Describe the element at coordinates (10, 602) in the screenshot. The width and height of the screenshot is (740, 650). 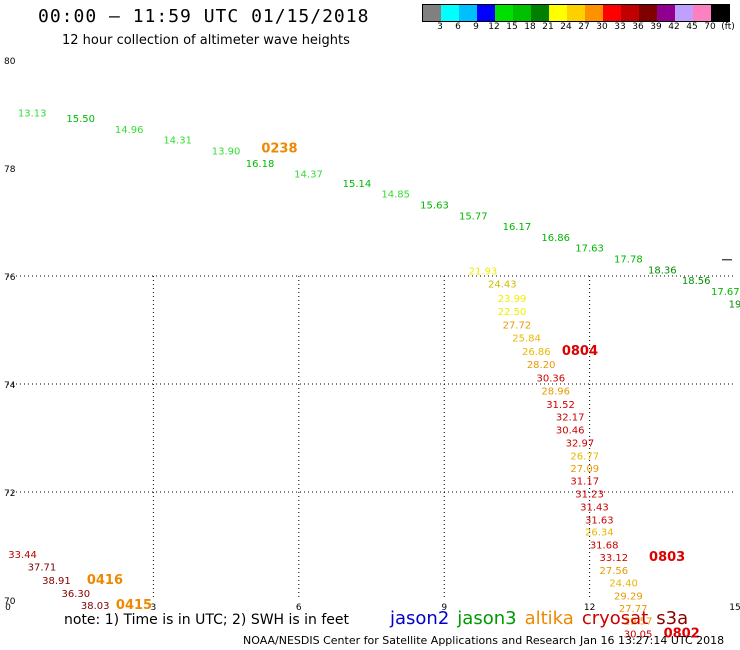
I see `y-tick-label: 70` at that location.